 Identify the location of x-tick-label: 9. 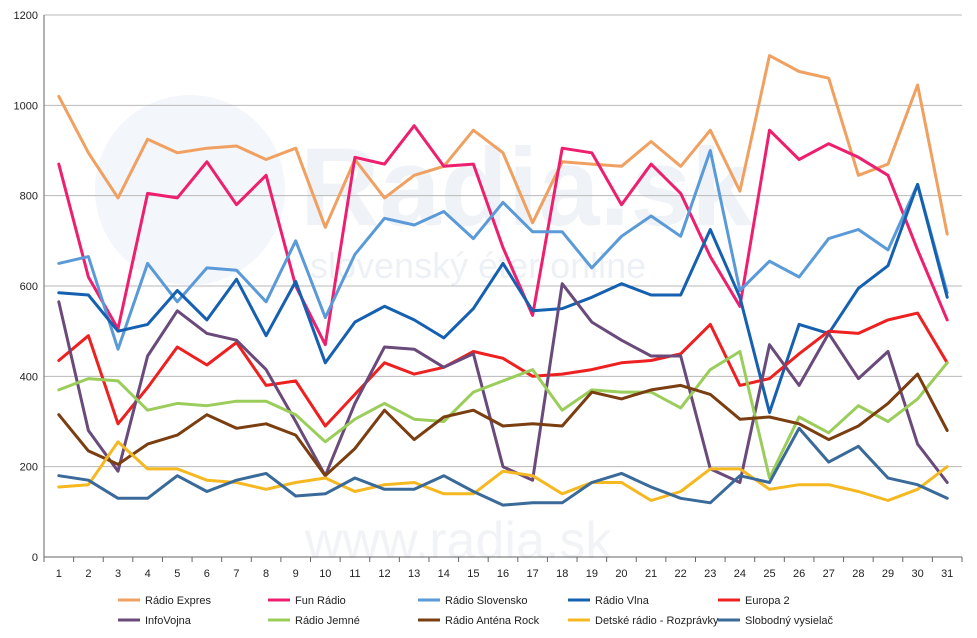
(296, 574).